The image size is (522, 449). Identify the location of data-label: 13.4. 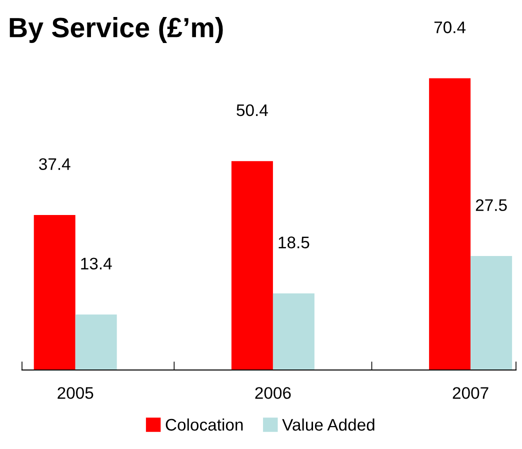
(96, 264).